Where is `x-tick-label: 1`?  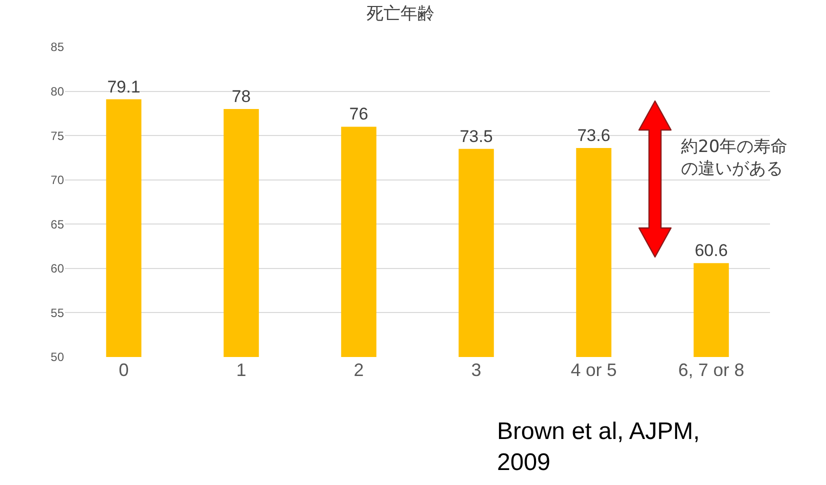
x-tick-label: 1 is located at coordinates (241, 370).